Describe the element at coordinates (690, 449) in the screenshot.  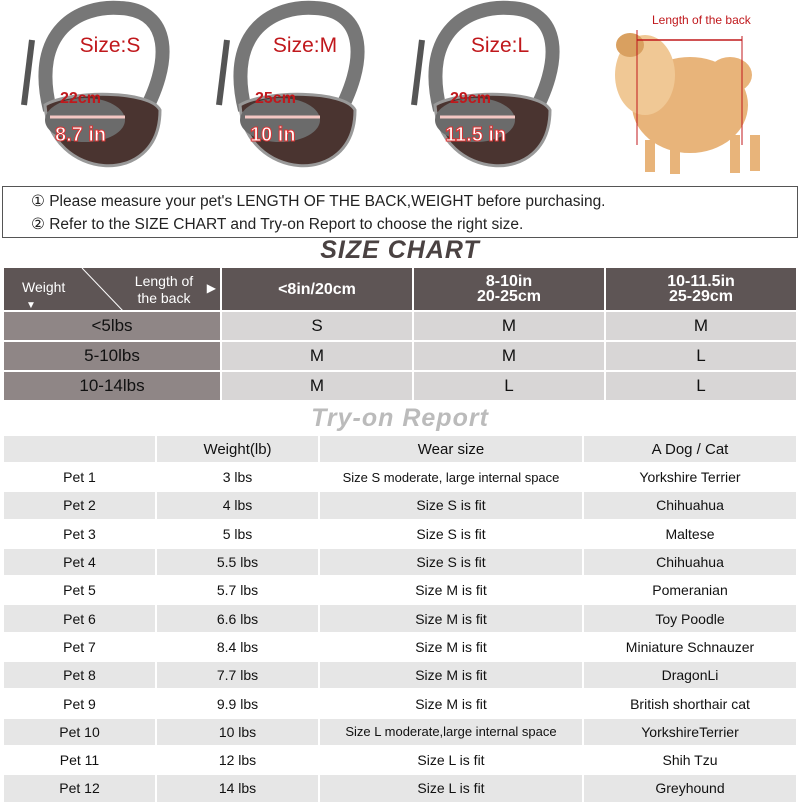
I see `header-cell: A Dog / Cat` at that location.